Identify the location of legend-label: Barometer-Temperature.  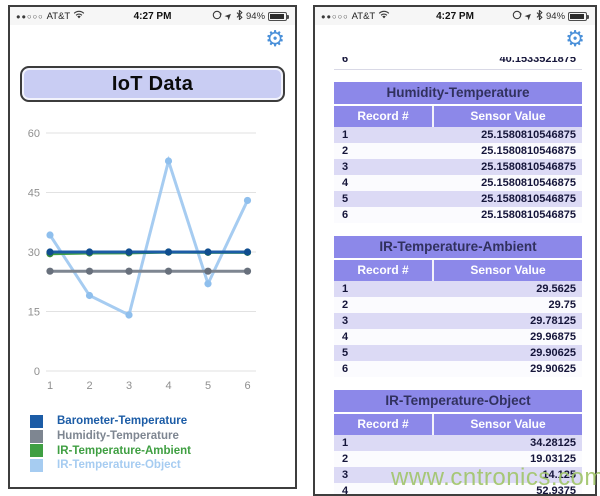
(122, 421).